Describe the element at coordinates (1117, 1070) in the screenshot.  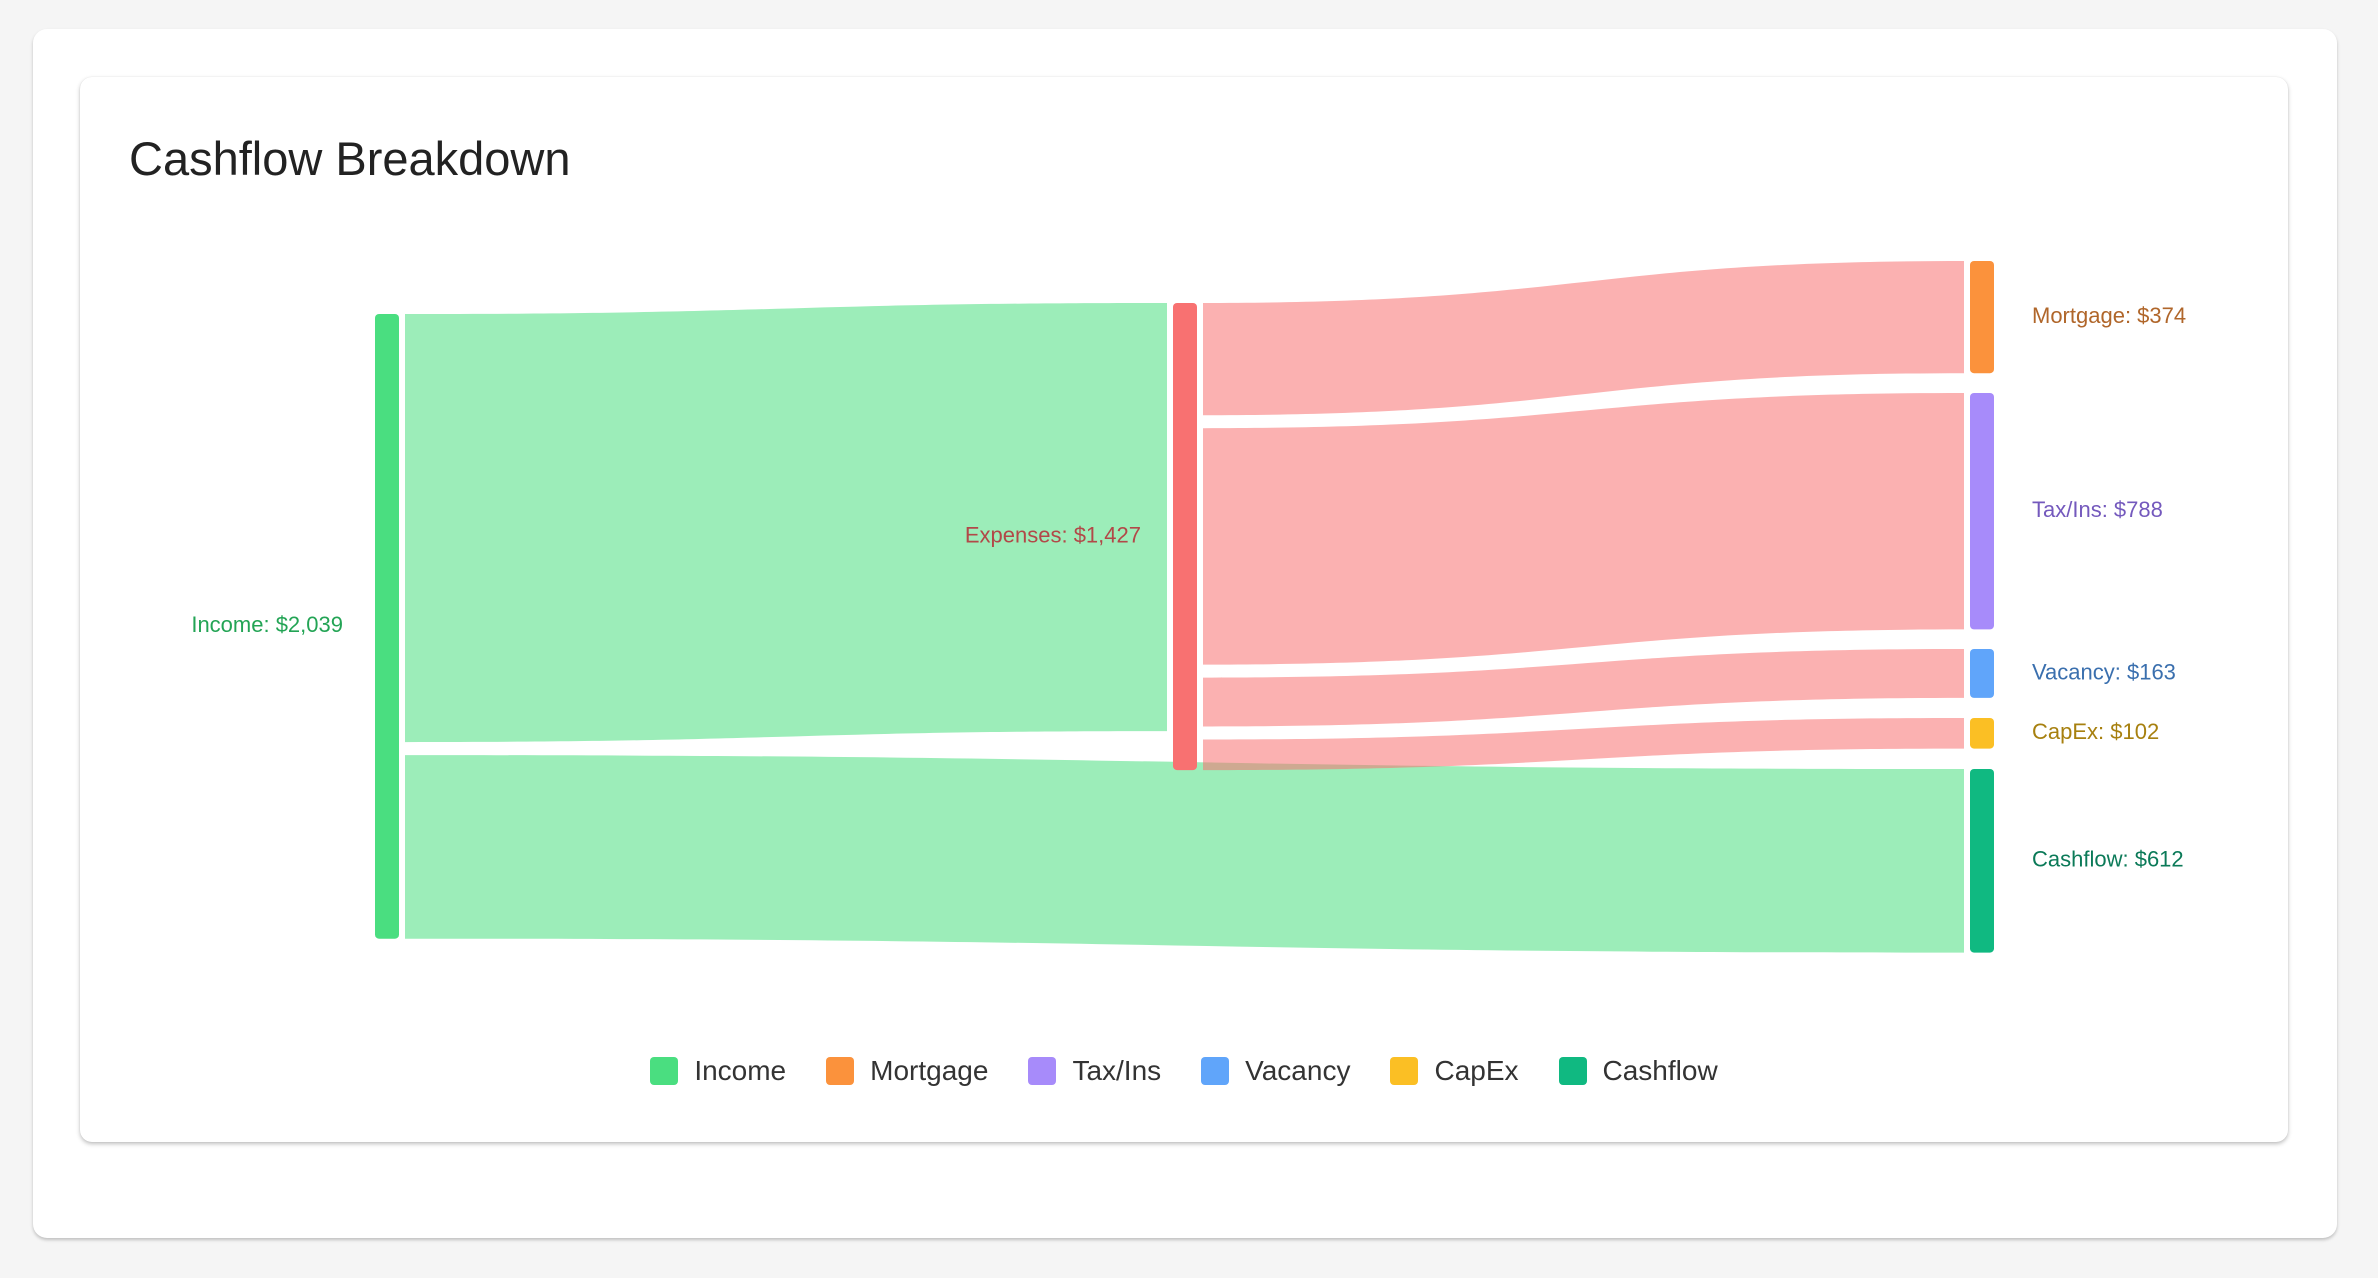
I see `legend-label: Tax/Ins` at that location.